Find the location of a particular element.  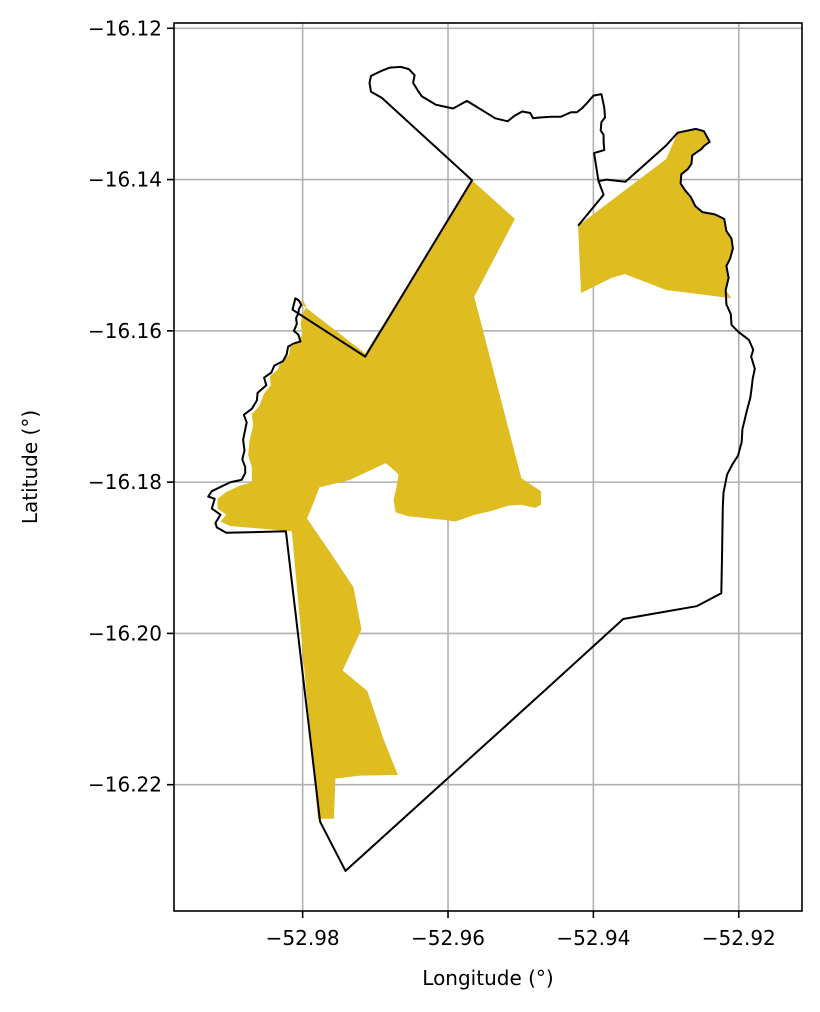

y-tick-label: −16.20 is located at coordinates (125, 633).